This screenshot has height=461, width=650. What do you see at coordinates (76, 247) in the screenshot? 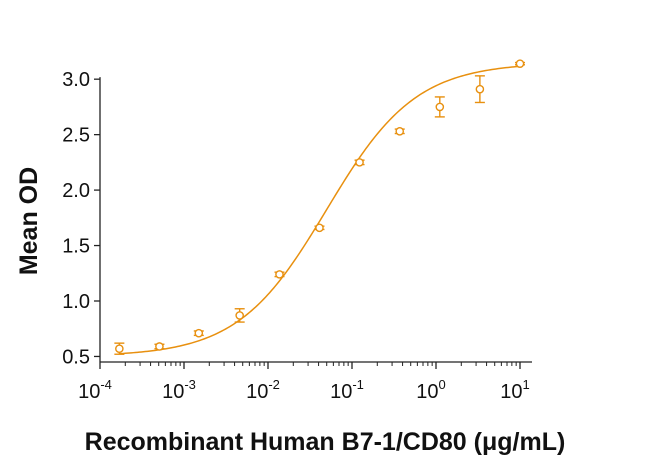
I see `y-tick-label: 1.5` at bounding box center [76, 247].